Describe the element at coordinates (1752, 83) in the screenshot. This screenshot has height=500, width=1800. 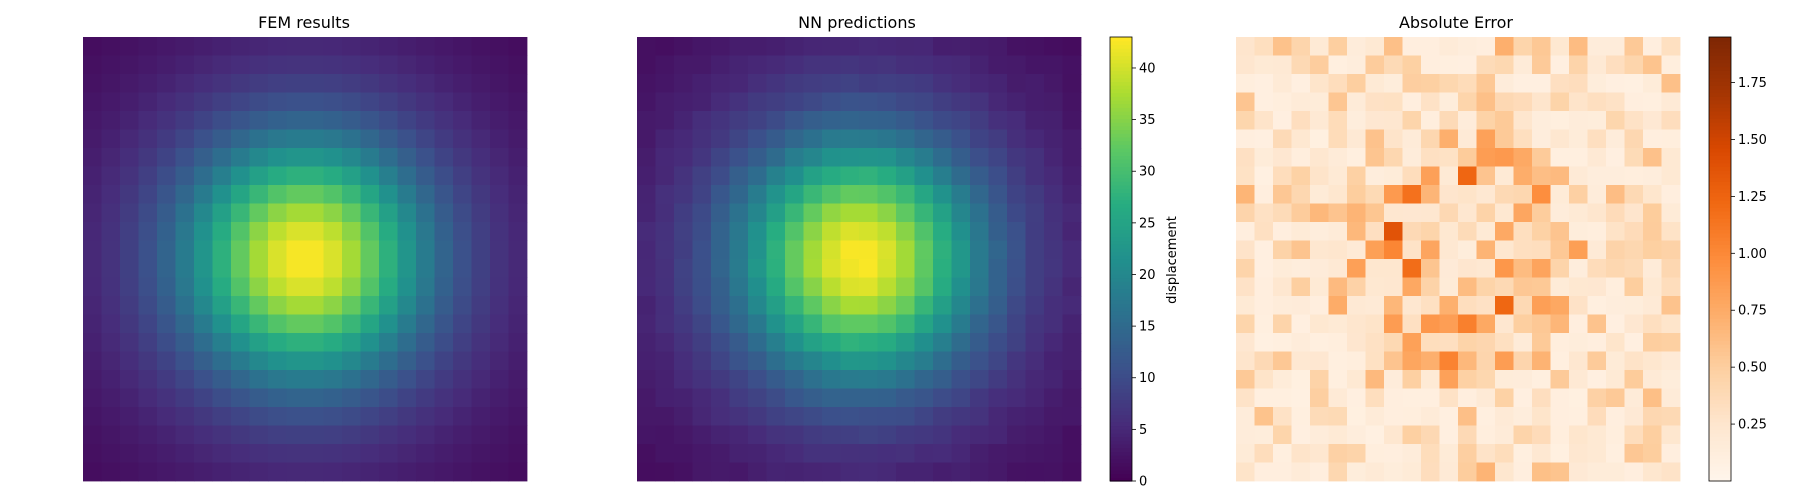
I see `error-colorbar-tick-label: 1.75` at that location.